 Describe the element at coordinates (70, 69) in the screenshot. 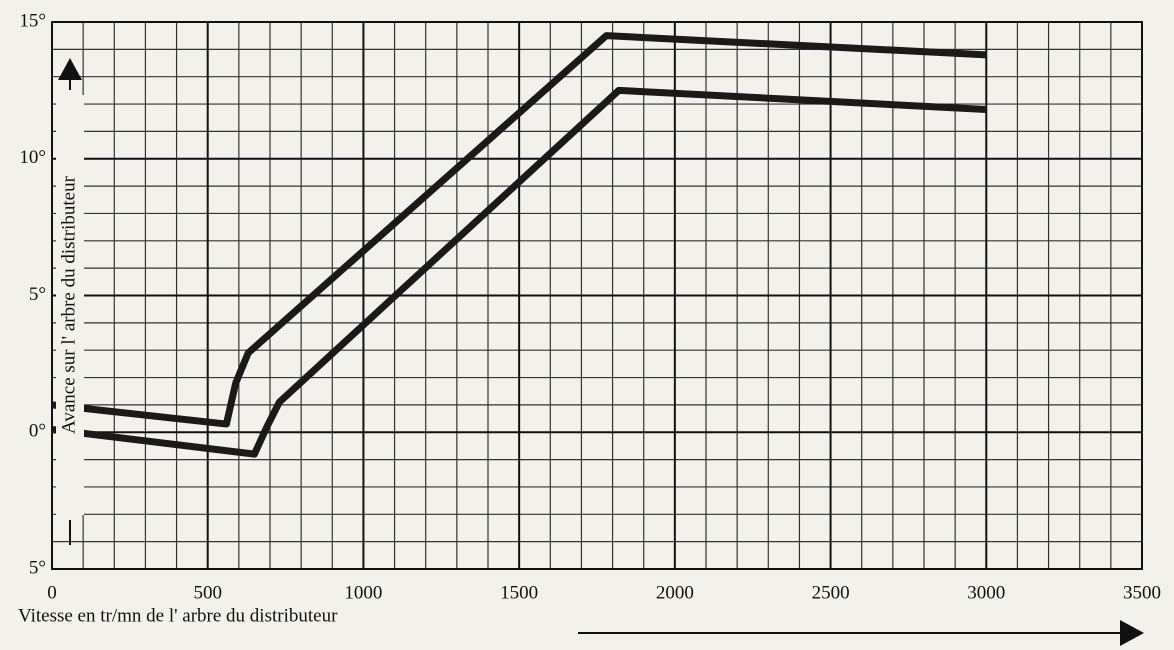

I see `y-arrow-head` at that location.